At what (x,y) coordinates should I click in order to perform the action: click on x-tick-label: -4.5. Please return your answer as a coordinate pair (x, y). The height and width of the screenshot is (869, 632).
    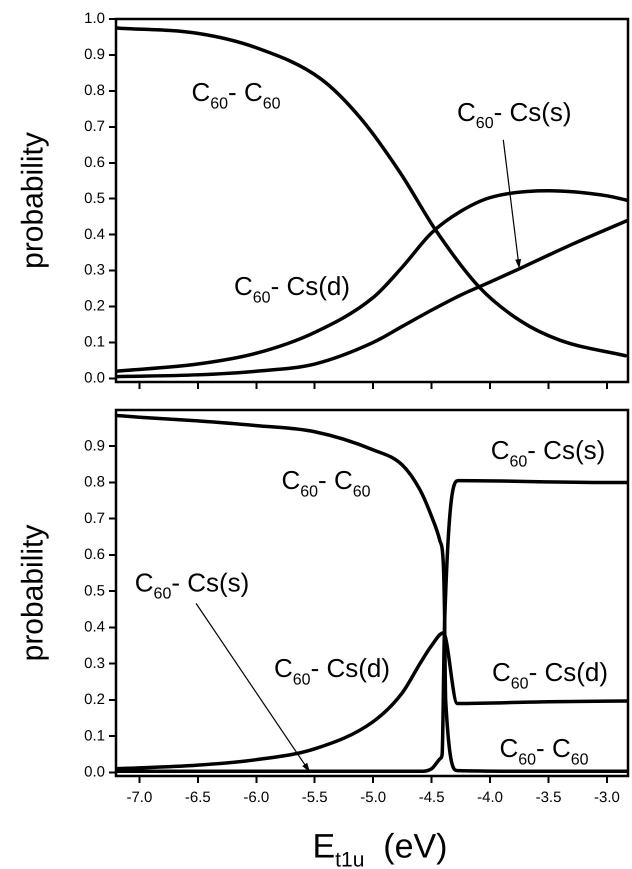
    Looking at the image, I should click on (431, 797).